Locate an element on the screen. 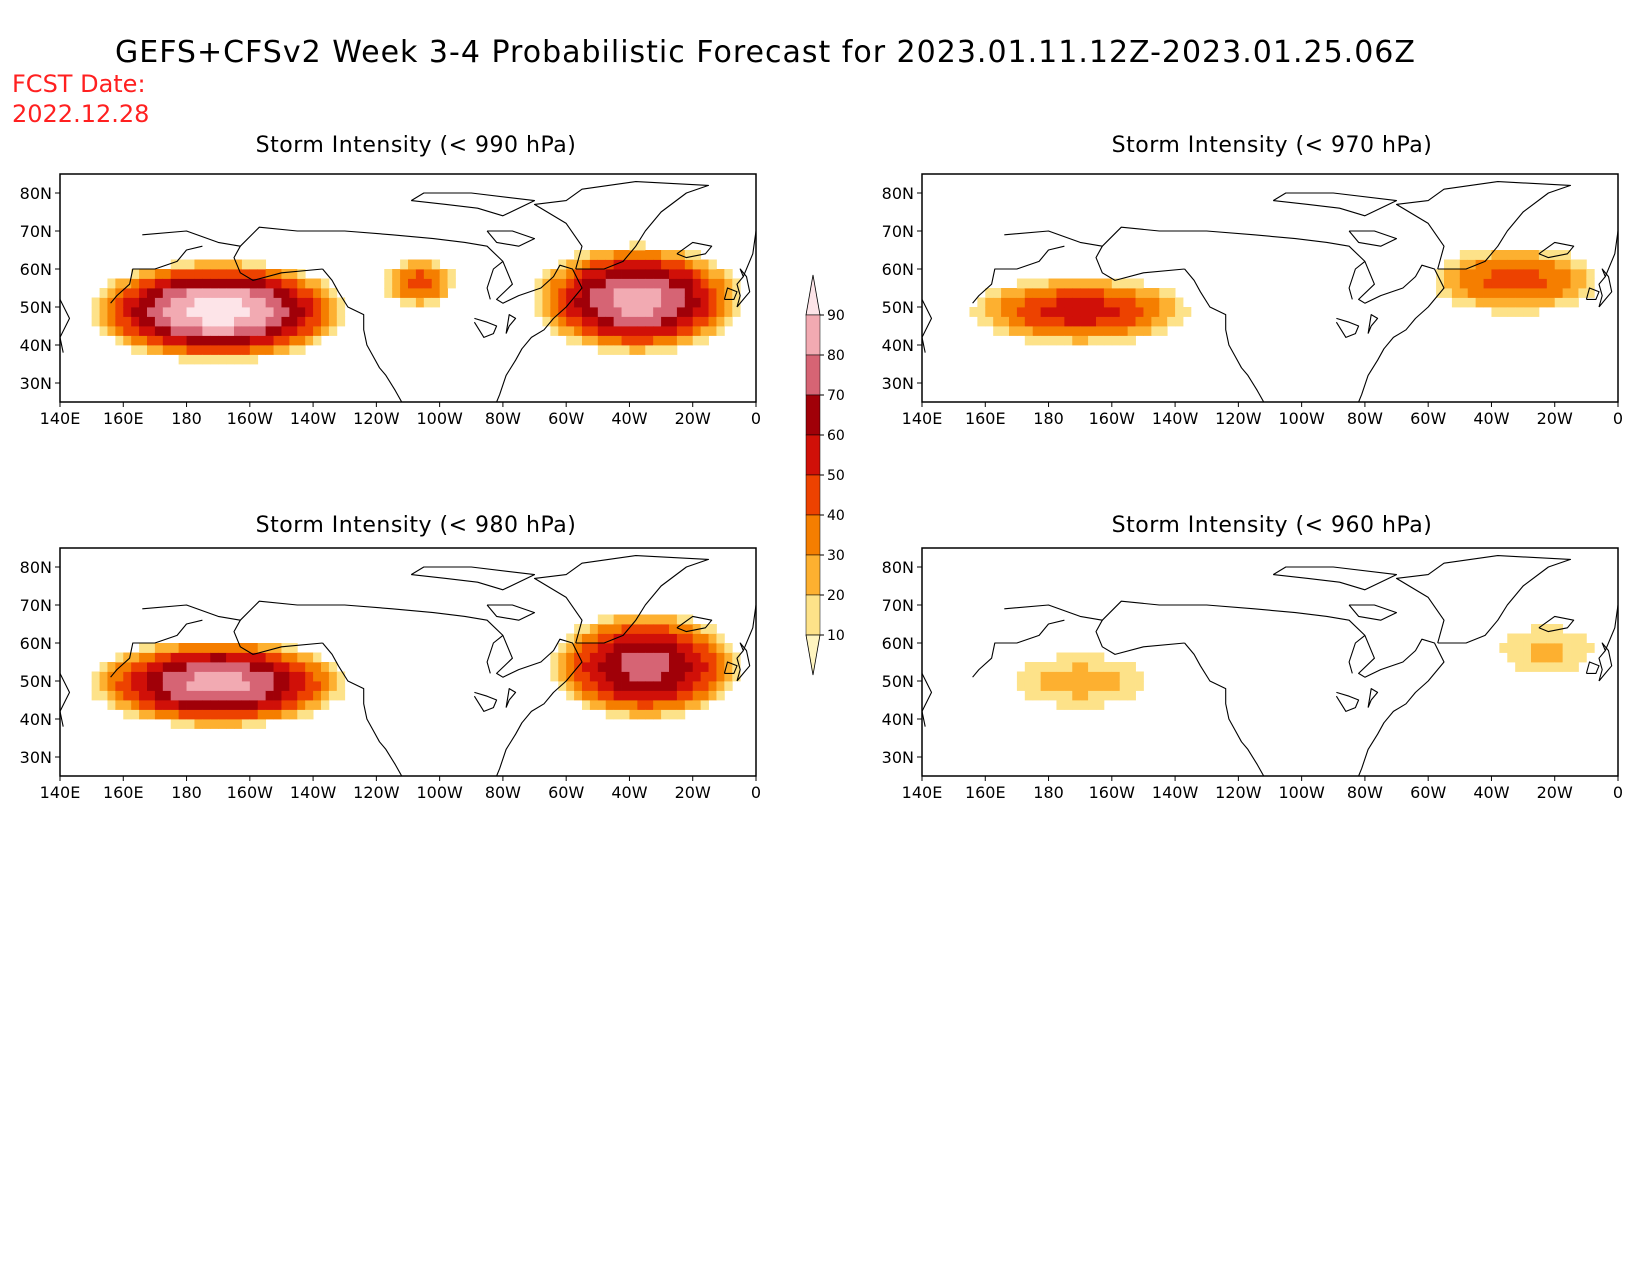 This screenshot has height=1275, width=1650. lat-tick-label: 50N is located at coordinates (898, 307).